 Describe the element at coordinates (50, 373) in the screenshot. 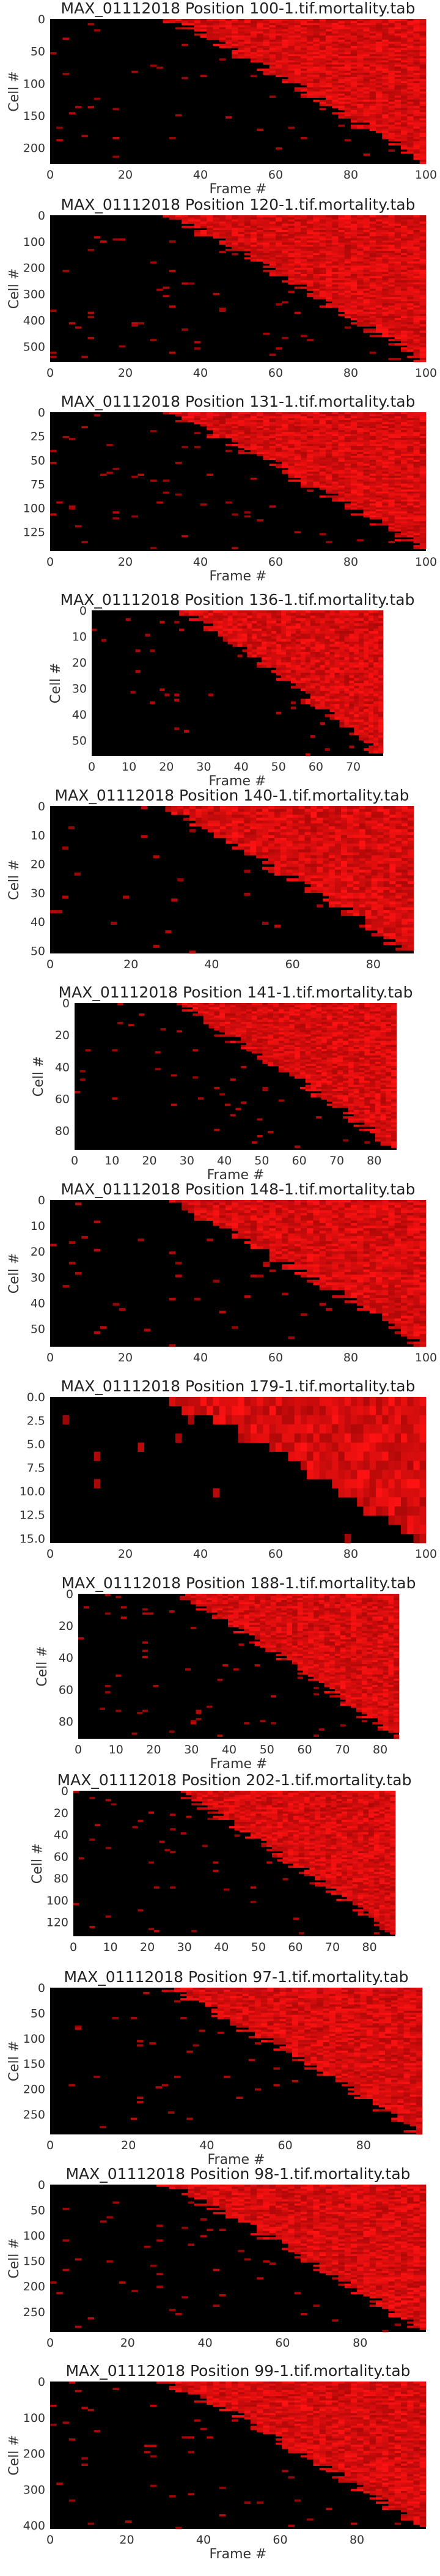

I see `chart-2-xtick-label: 0` at that location.